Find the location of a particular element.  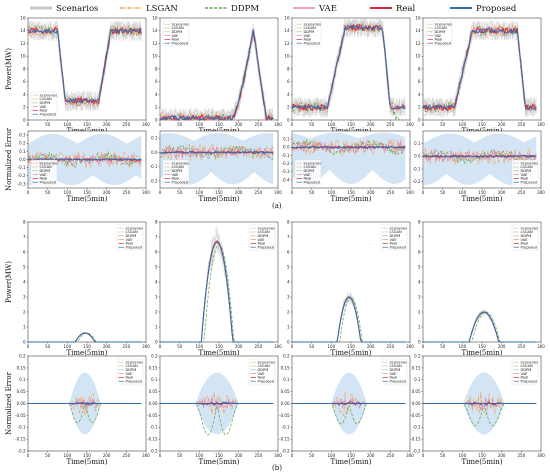

legend-item-real: Real is located at coordinates (392, 9).